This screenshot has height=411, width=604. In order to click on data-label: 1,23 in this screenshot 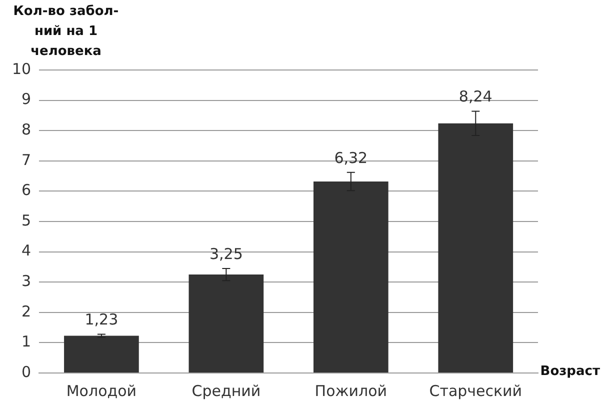, I will do `click(101, 319)`.